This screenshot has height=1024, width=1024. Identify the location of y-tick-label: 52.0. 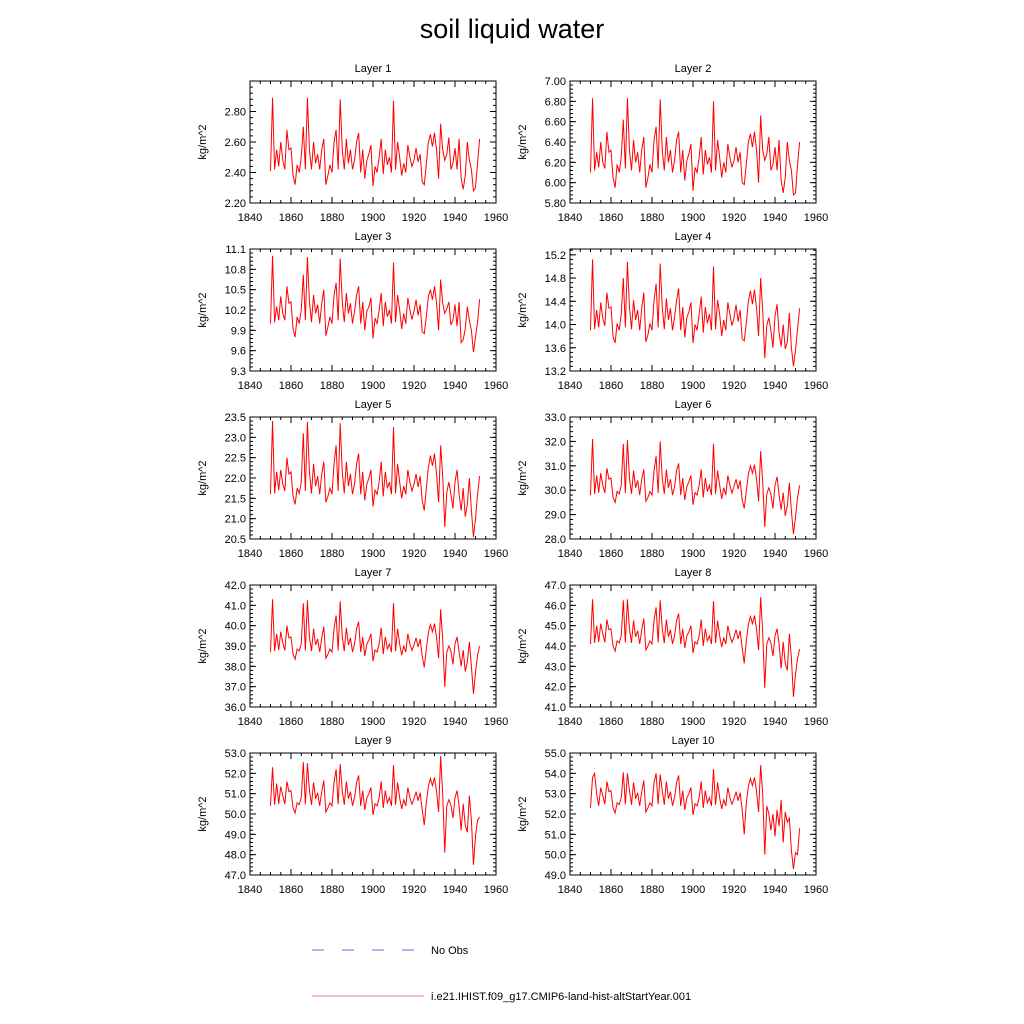
(555, 815).